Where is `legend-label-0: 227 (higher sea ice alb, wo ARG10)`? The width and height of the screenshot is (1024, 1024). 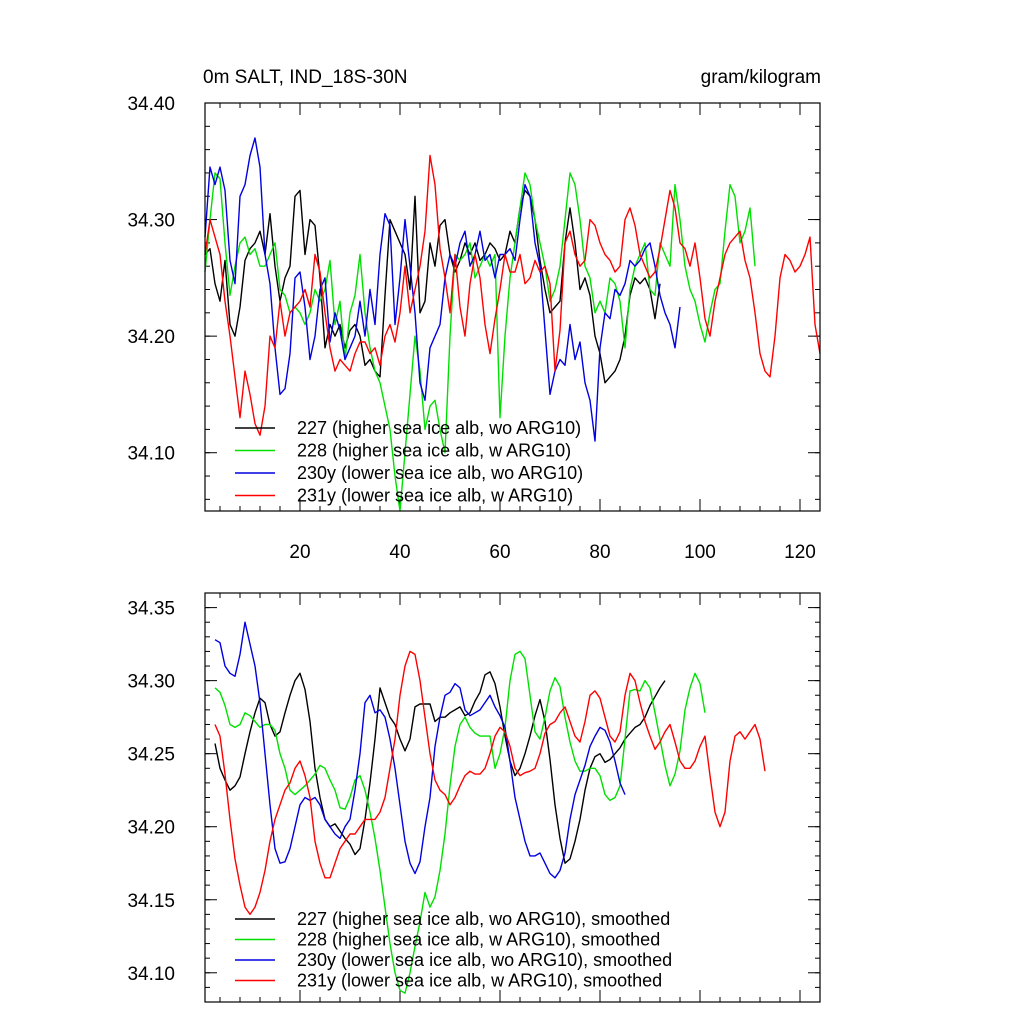 legend-label-0: 227 (higher sea ice alb, wo ARG10) is located at coordinates (439, 428).